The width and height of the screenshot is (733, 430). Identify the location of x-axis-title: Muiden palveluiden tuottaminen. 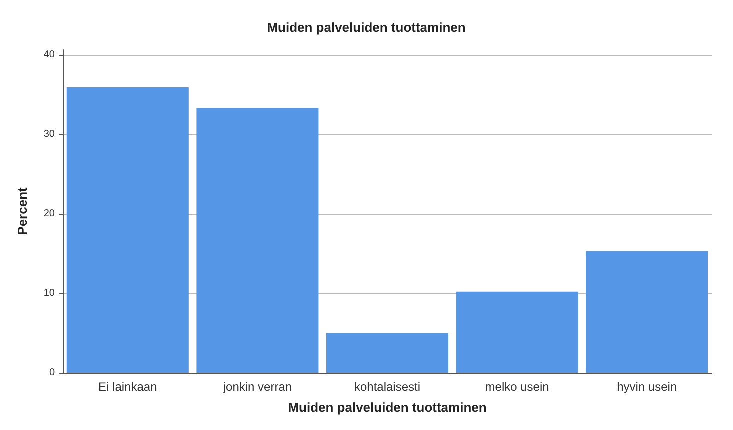
(387, 407).